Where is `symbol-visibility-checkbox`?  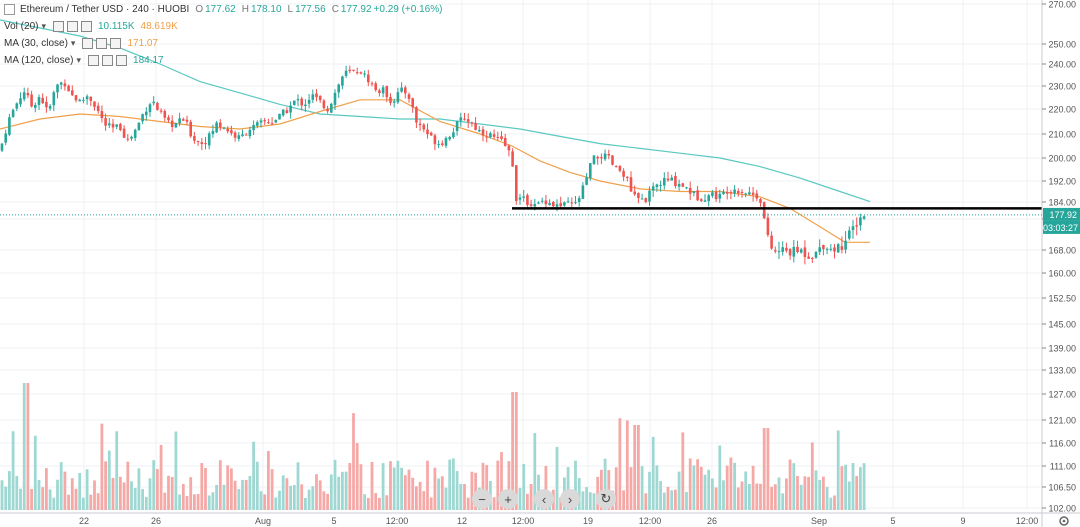 symbol-visibility-checkbox is located at coordinates (9, 9).